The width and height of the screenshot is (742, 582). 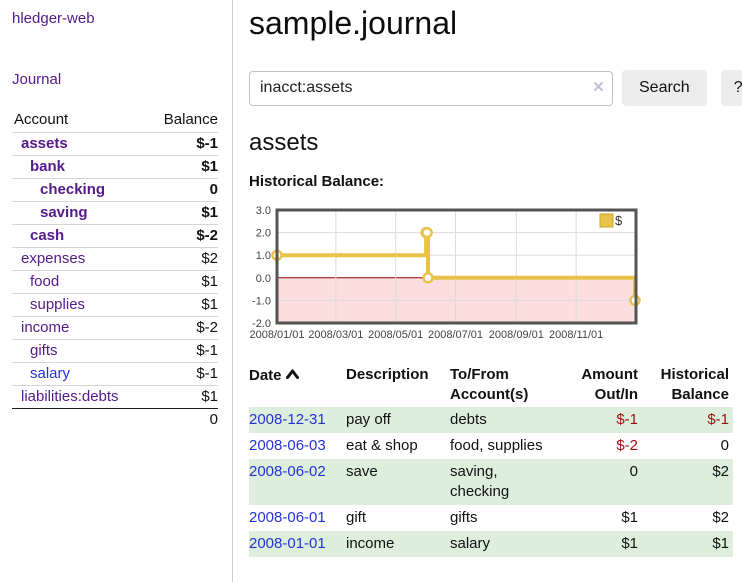 What do you see at coordinates (718, 419) in the screenshot?
I see `transaction-balance: $-1` at bounding box center [718, 419].